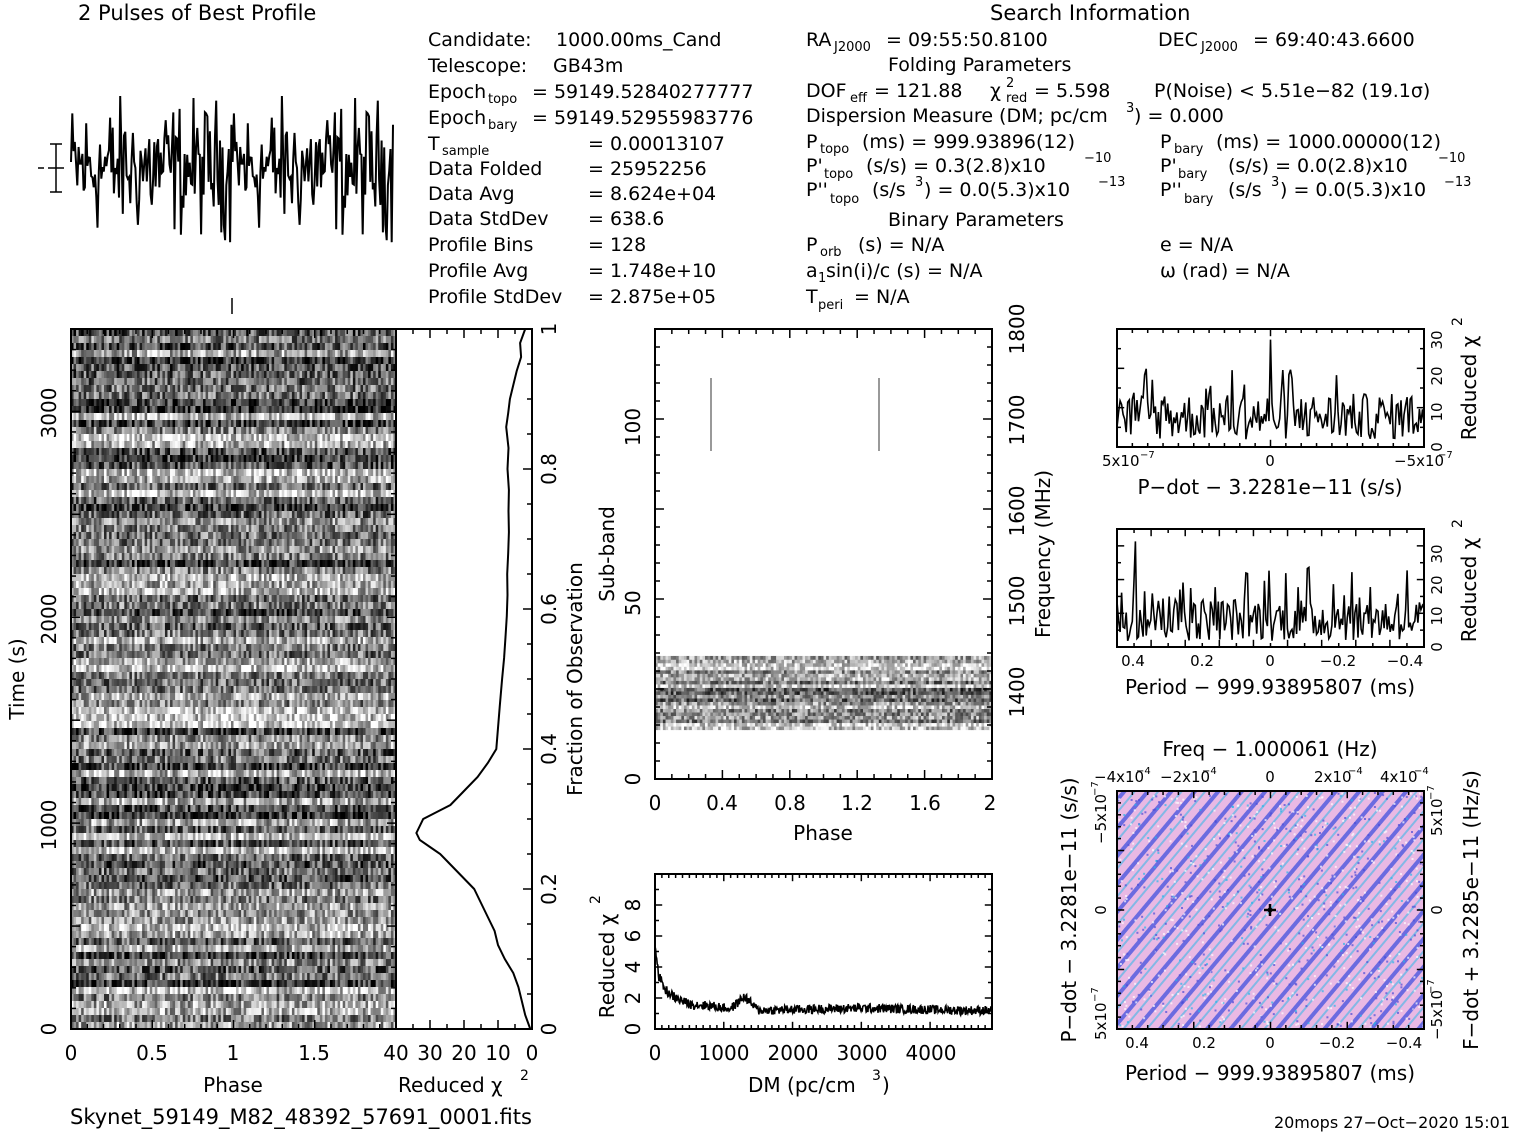  What do you see at coordinates (1353, 190) in the screenshot?
I see `pddbary-value2: ) = 0.0(5.3)x10` at bounding box center [1353, 190].